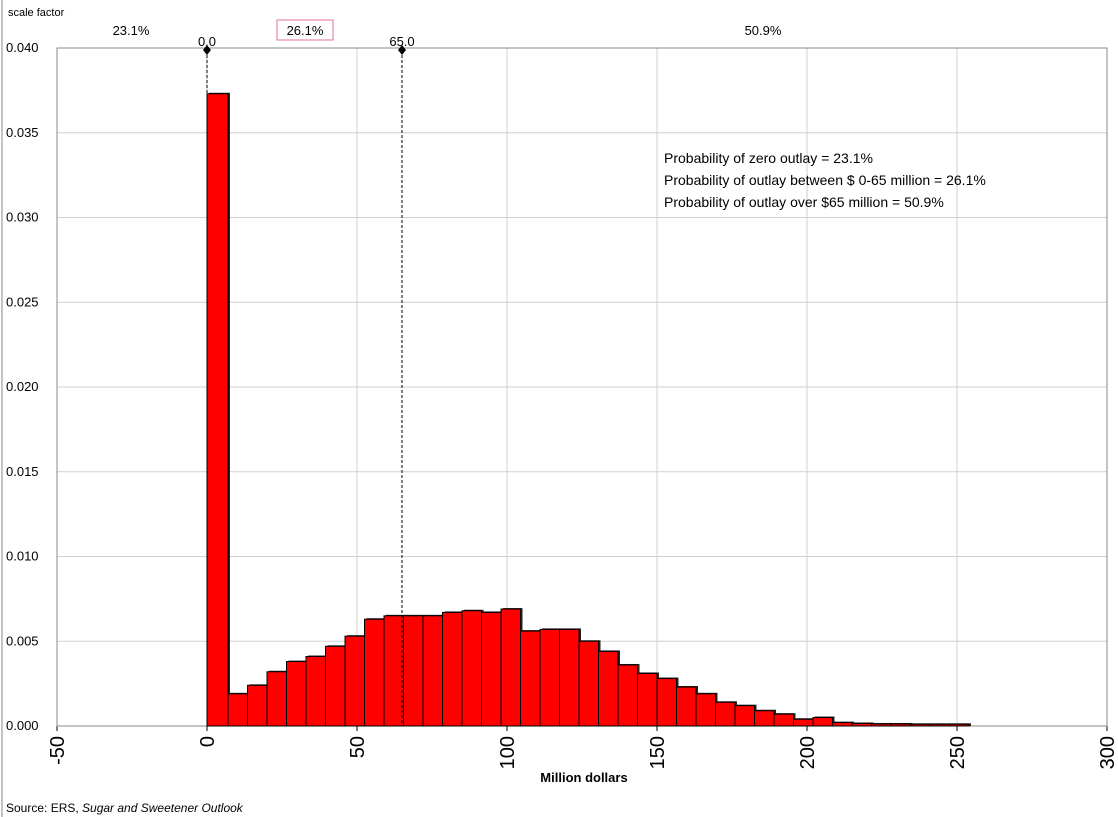 This screenshot has width=1118, height=817. I want to click on x-tick-label: -50, so click(58, 750).